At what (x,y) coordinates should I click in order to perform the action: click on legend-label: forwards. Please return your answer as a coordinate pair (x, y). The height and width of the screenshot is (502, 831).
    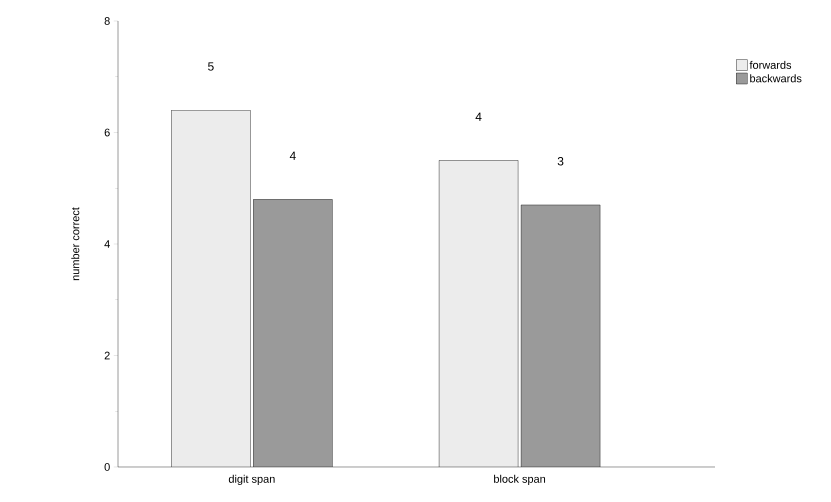
    Looking at the image, I should click on (771, 64).